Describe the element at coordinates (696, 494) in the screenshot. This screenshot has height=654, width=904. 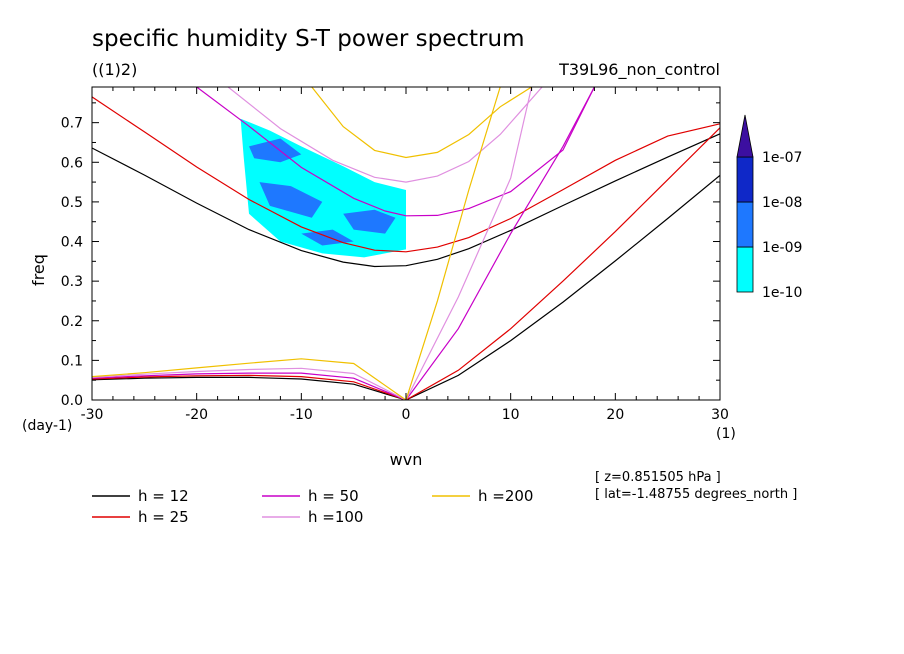
I see `info-latitude: [ lat=-1.48755 degrees_north ]` at that location.